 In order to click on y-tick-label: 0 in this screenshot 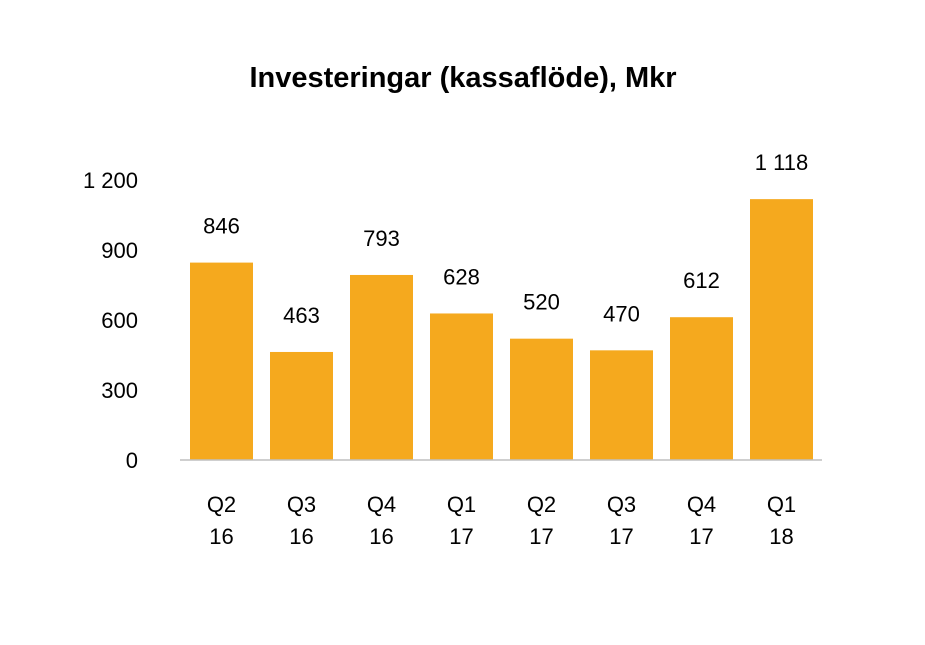, I will do `click(132, 460)`.